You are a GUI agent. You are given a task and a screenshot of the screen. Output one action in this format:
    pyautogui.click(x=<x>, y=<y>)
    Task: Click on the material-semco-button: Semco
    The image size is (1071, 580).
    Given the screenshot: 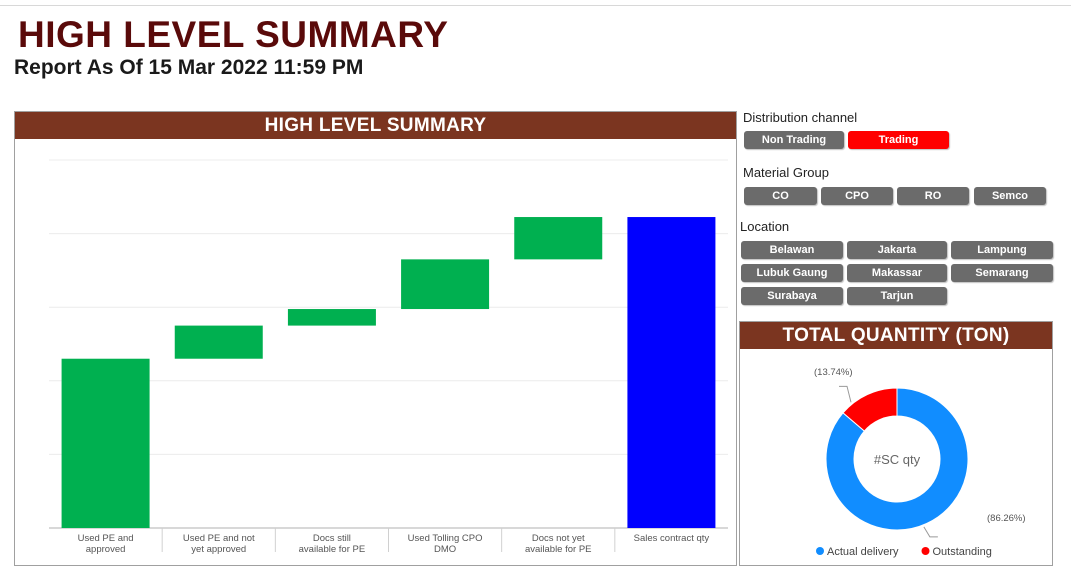 What is the action you would take?
    pyautogui.click(x=1010, y=196)
    